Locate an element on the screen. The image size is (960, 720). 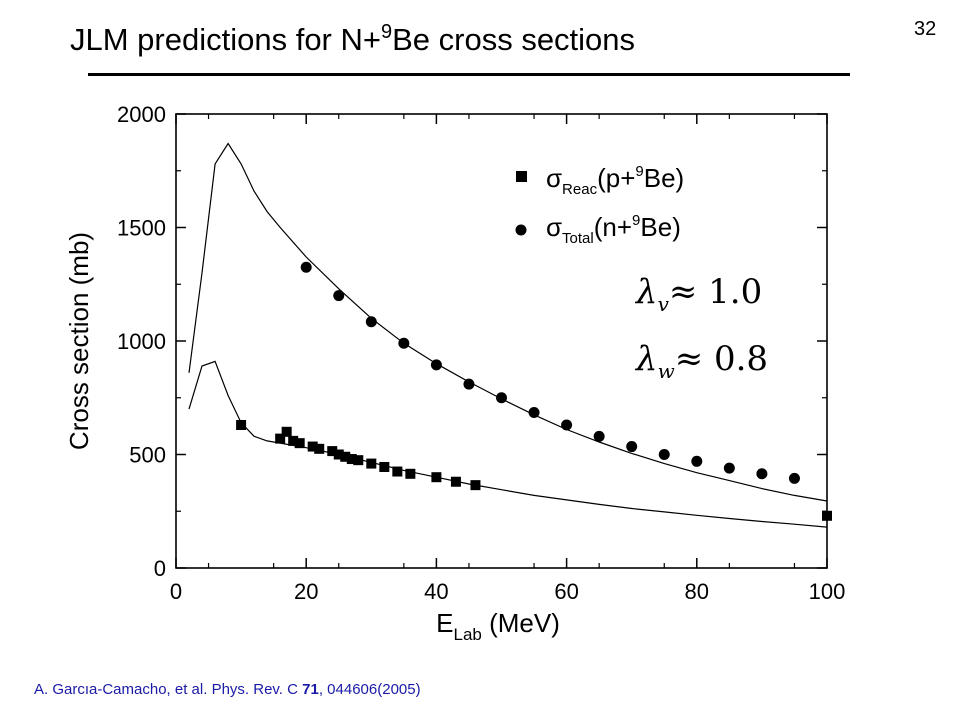
page-number: 32 is located at coordinates (925, 29).